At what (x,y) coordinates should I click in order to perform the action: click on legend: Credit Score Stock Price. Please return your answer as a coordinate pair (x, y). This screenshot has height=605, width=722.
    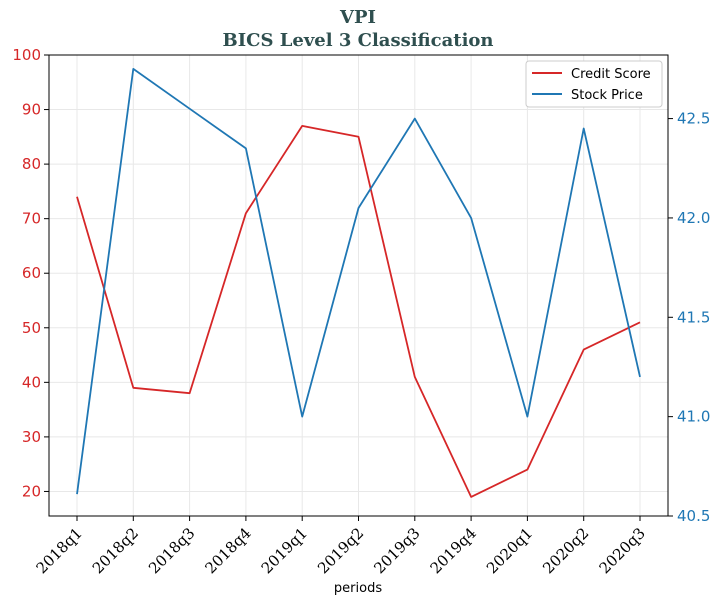
    Looking at the image, I should click on (594, 84).